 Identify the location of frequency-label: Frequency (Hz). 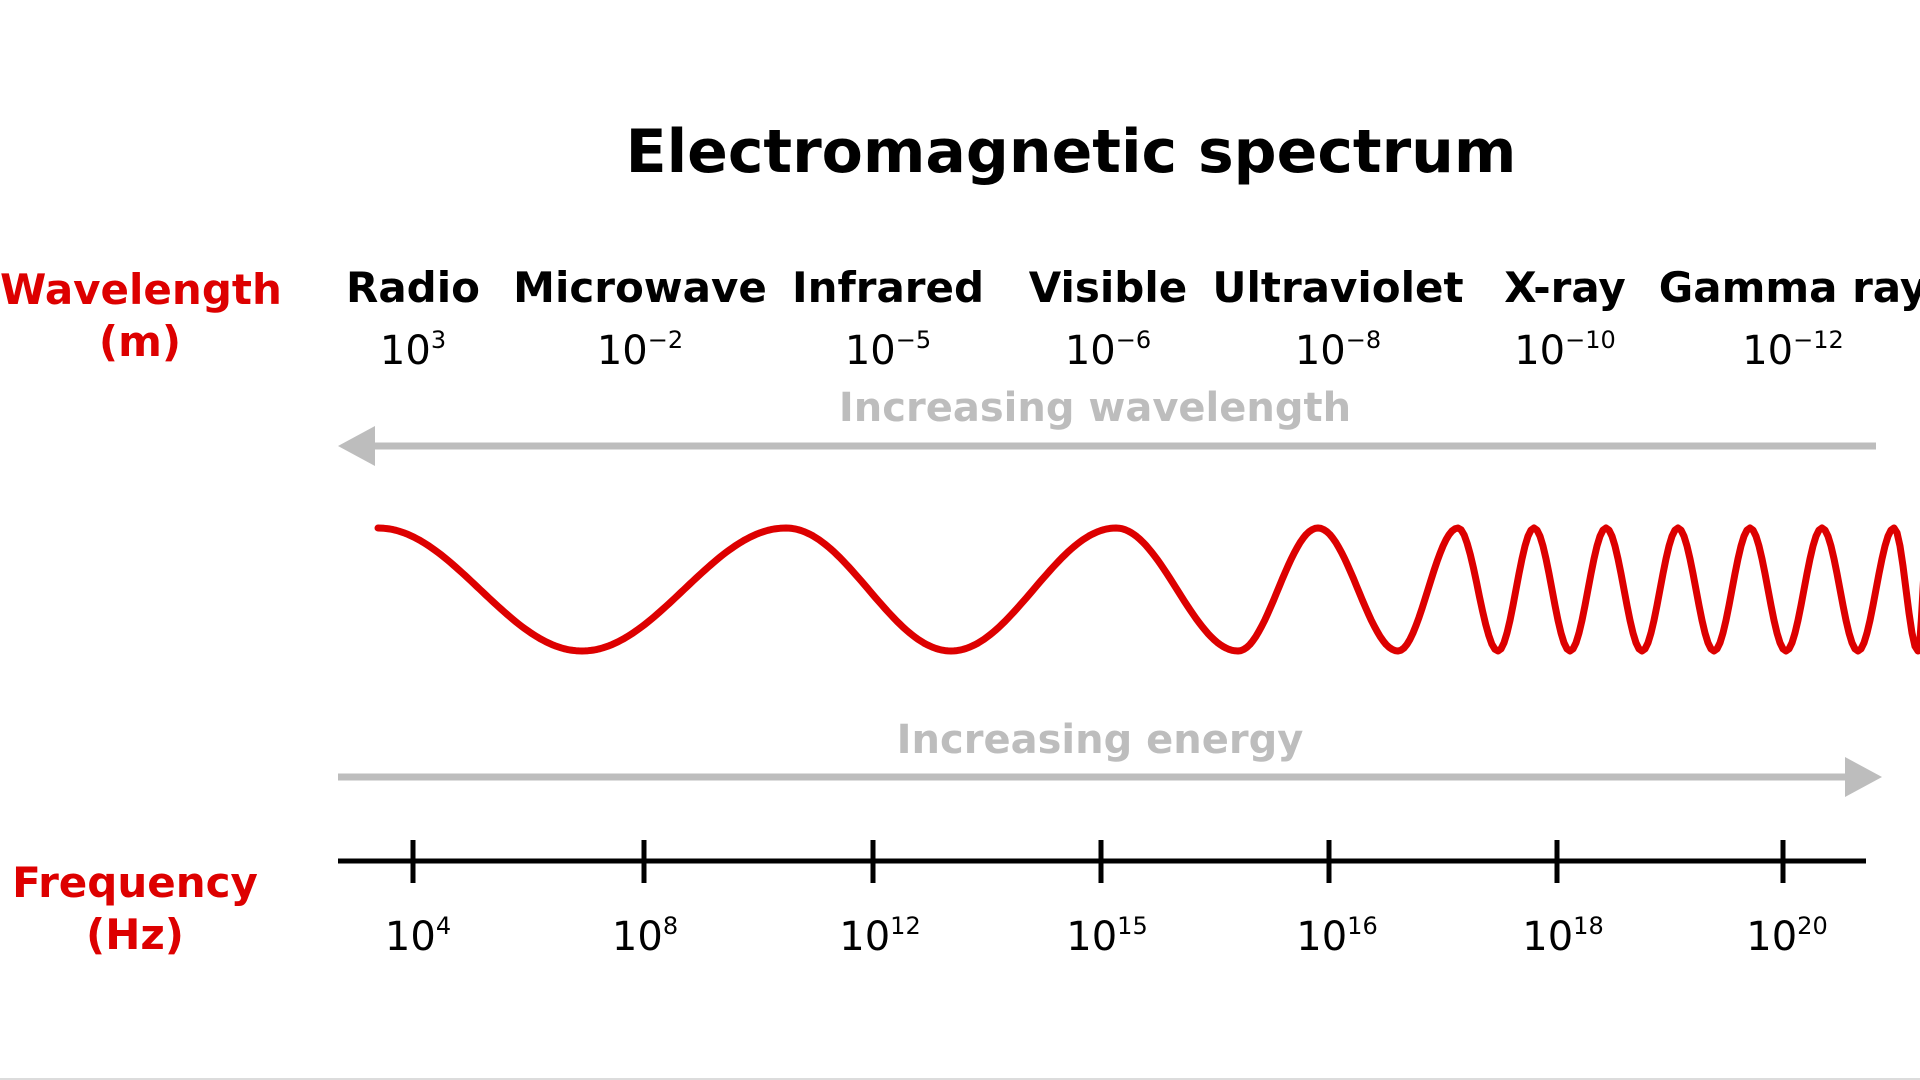
(137, 909).